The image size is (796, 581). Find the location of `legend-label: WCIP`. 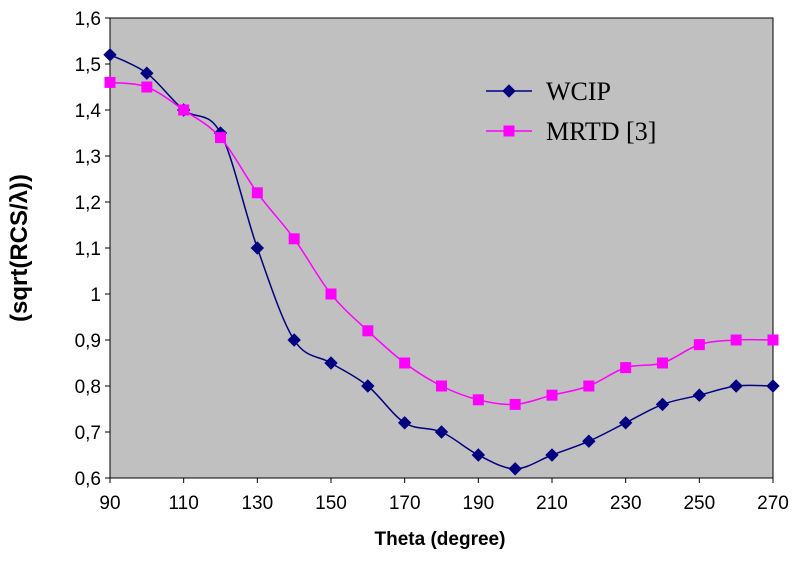

legend-label: WCIP is located at coordinates (578, 91).